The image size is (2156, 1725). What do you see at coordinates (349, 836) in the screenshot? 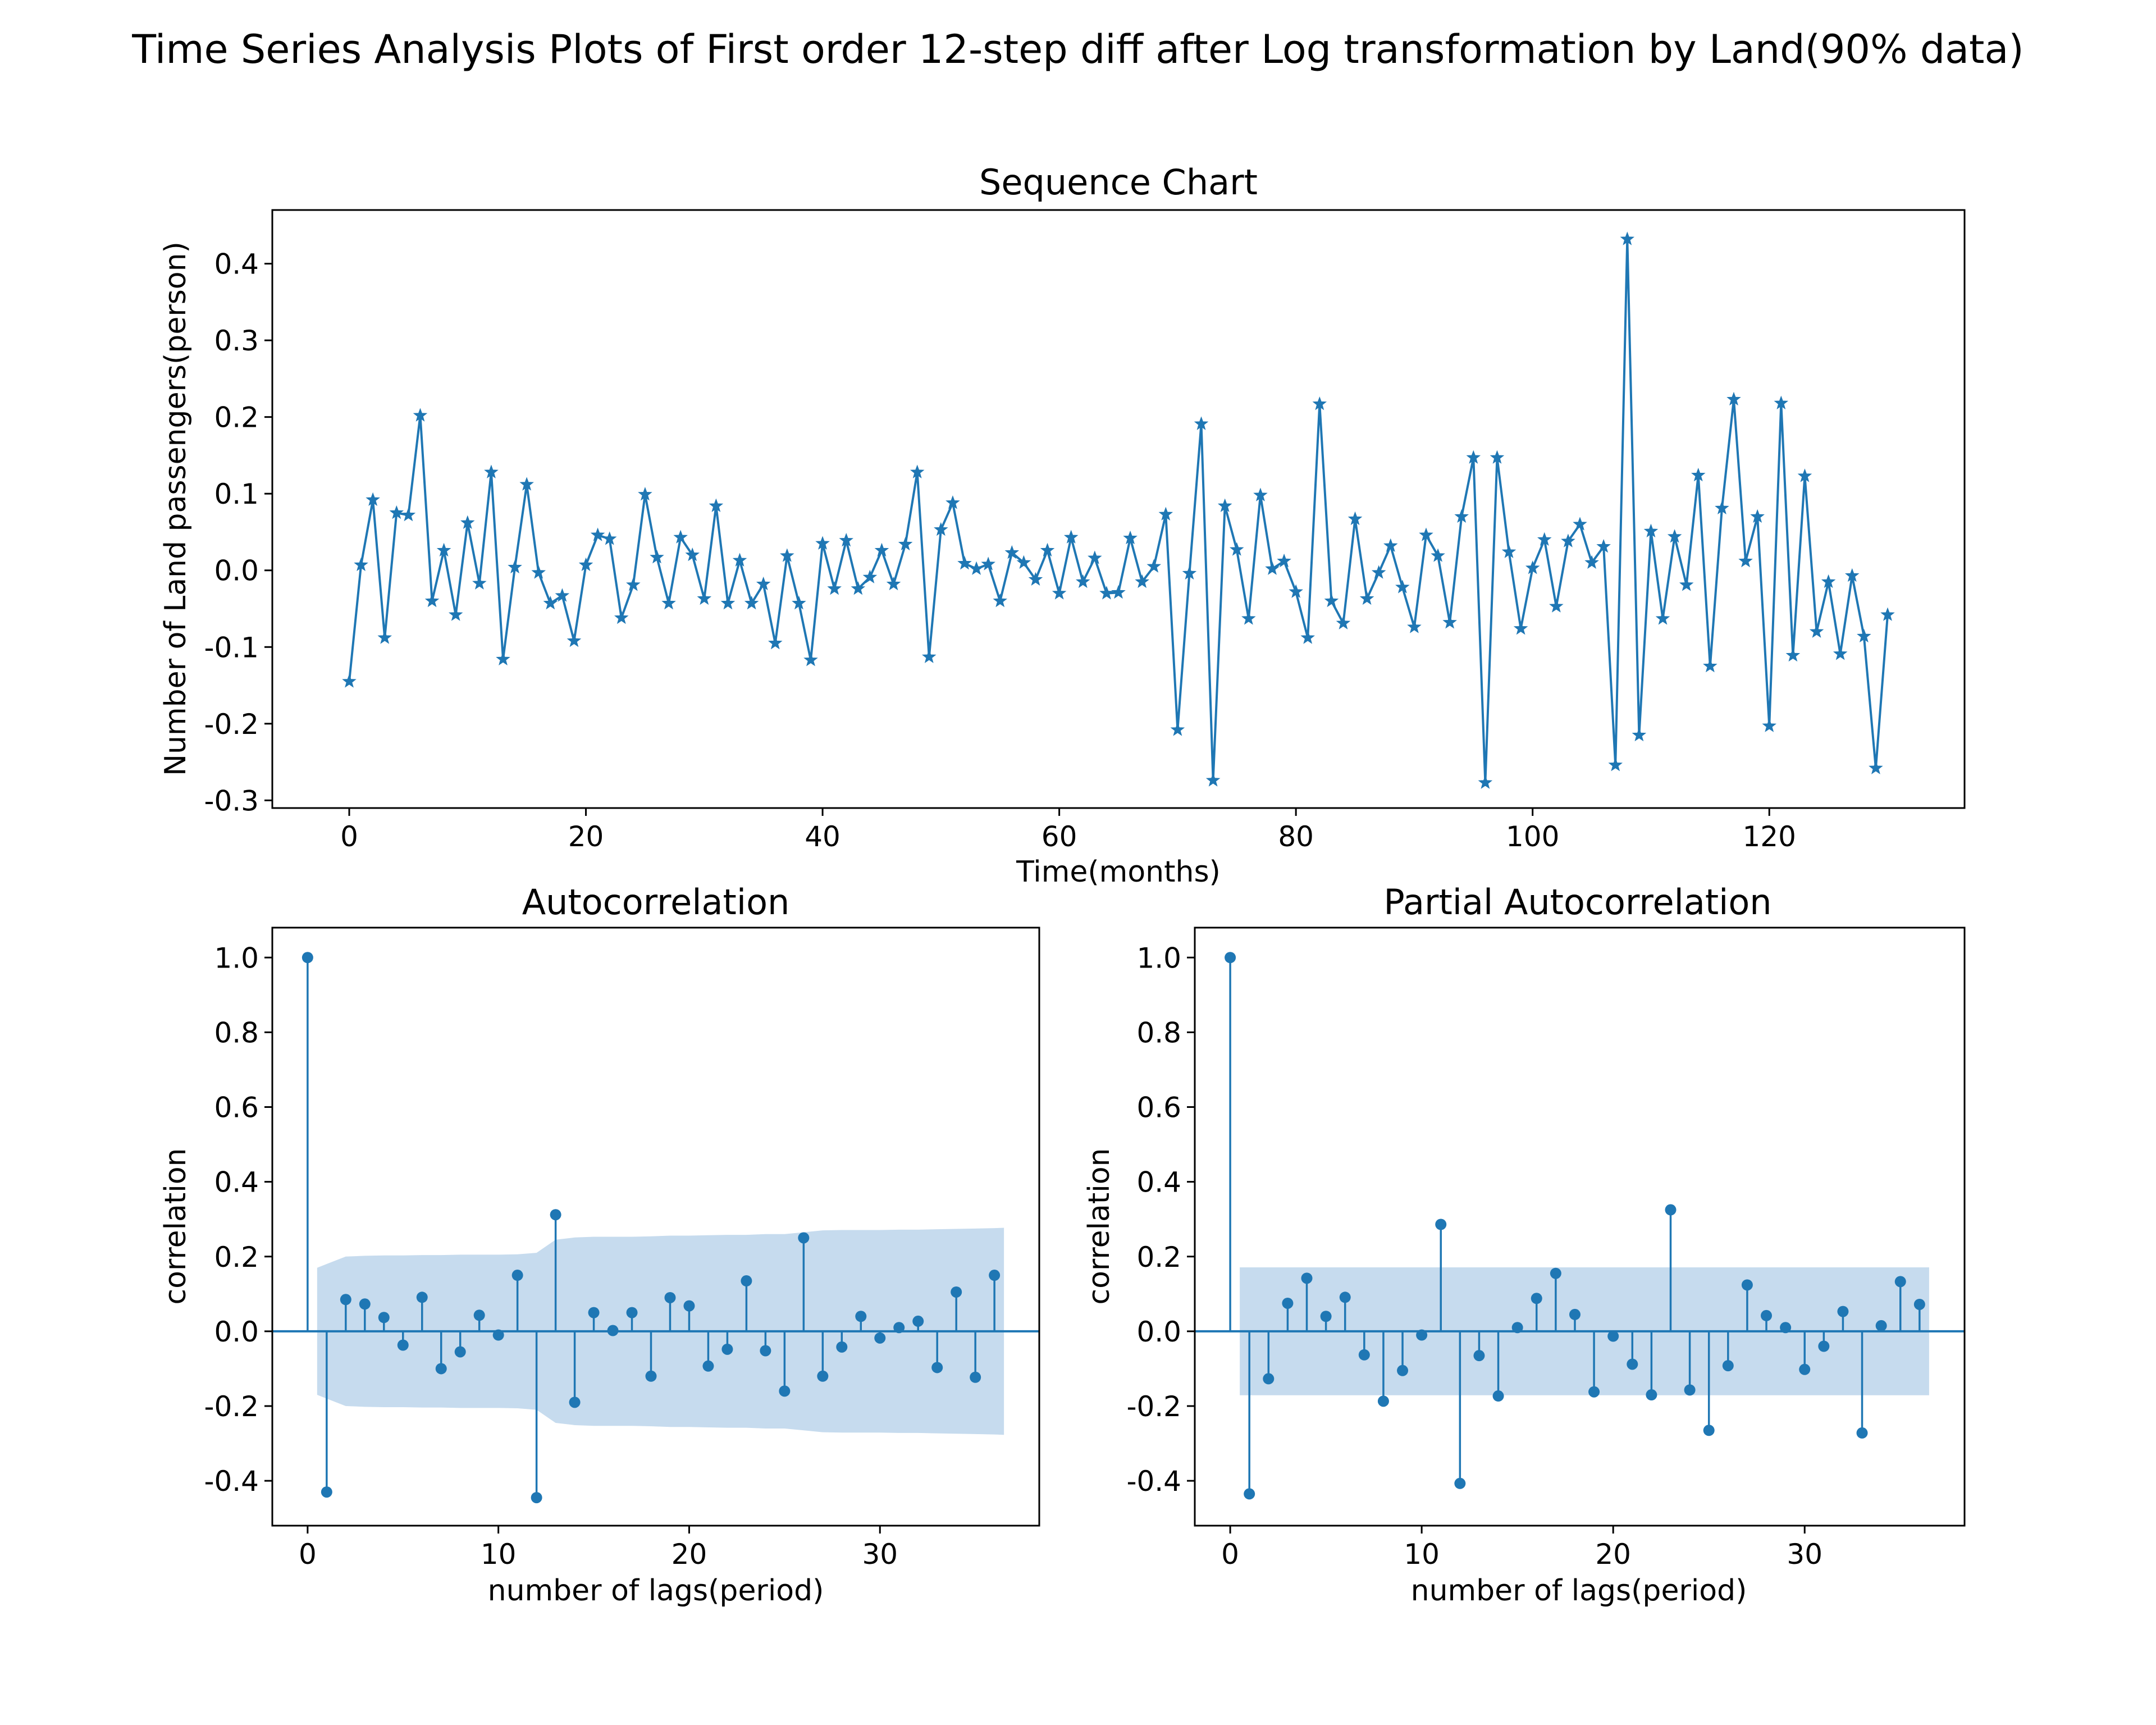
I see `sequence-x-tick-label: 0` at bounding box center [349, 836].